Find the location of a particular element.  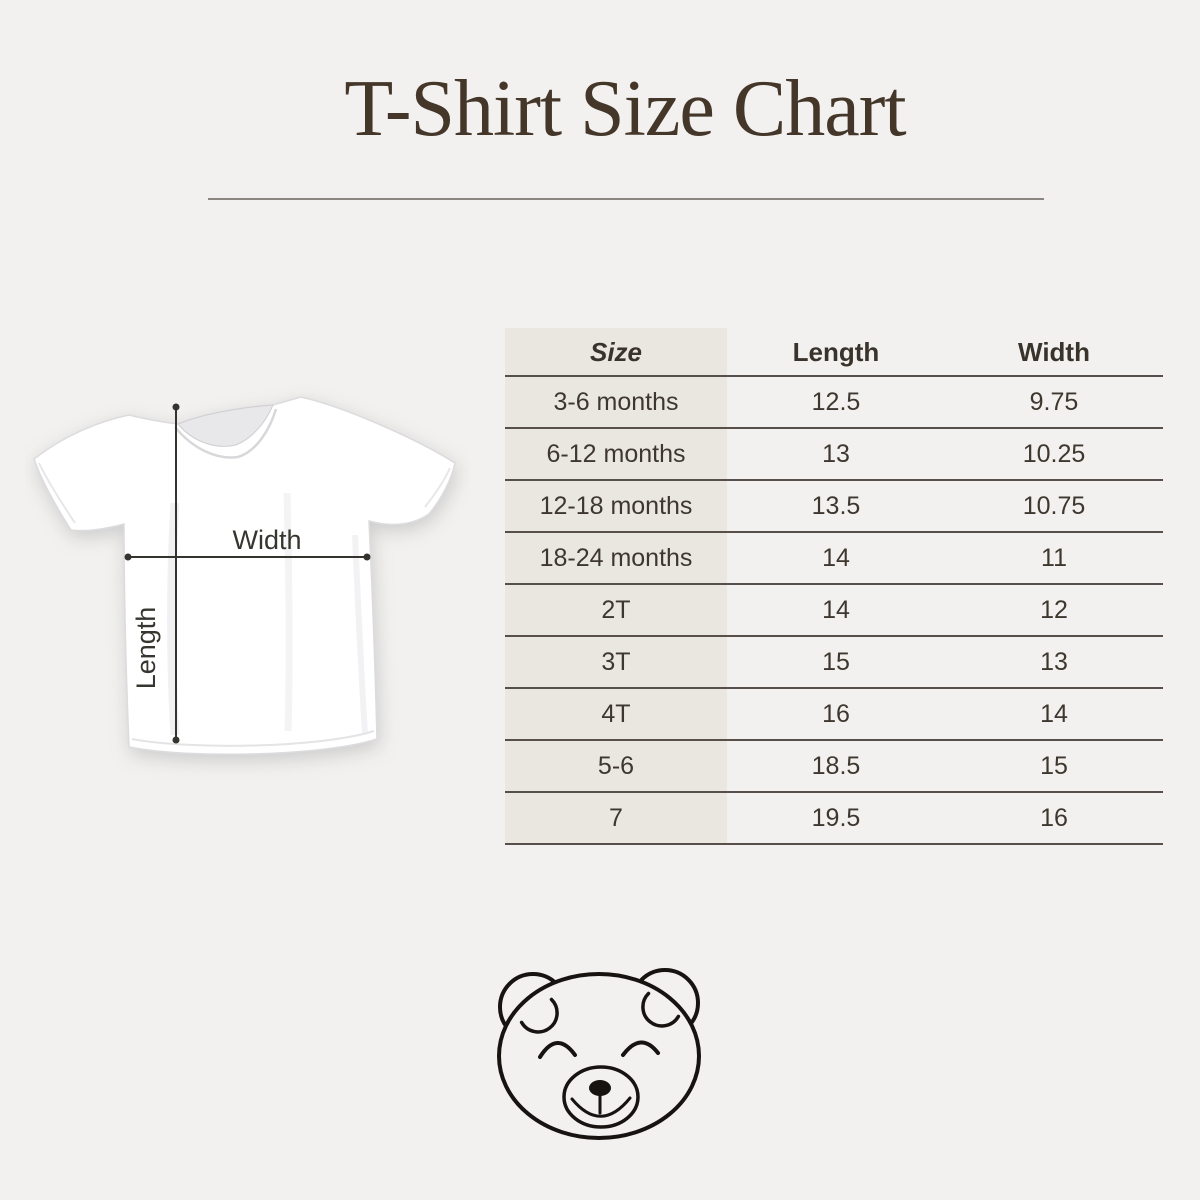

bear-left-eye is located at coordinates (557, 1050).